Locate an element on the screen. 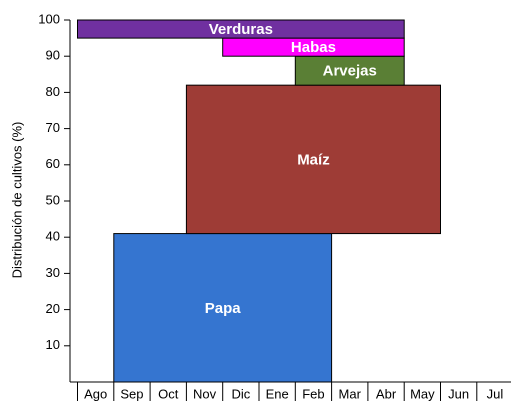 Image resolution: width=511 pixels, height=403 pixels. x-tick-label: Nov is located at coordinates (205, 393).